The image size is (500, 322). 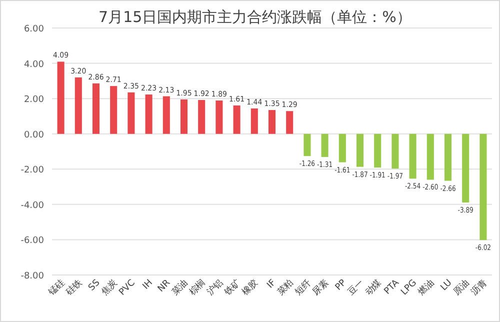 What do you see at coordinates (32, 277) in the screenshot?
I see `y-tick-label: -8.00` at bounding box center [32, 277].